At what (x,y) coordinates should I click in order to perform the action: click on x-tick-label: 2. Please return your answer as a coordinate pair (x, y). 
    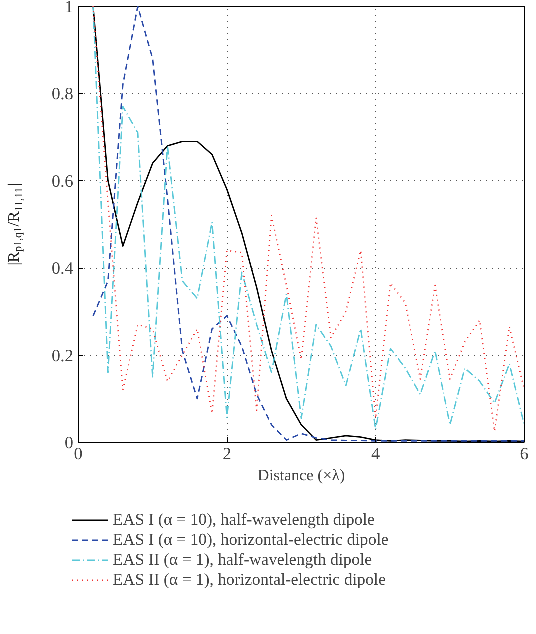
    Looking at the image, I should click on (227, 454).